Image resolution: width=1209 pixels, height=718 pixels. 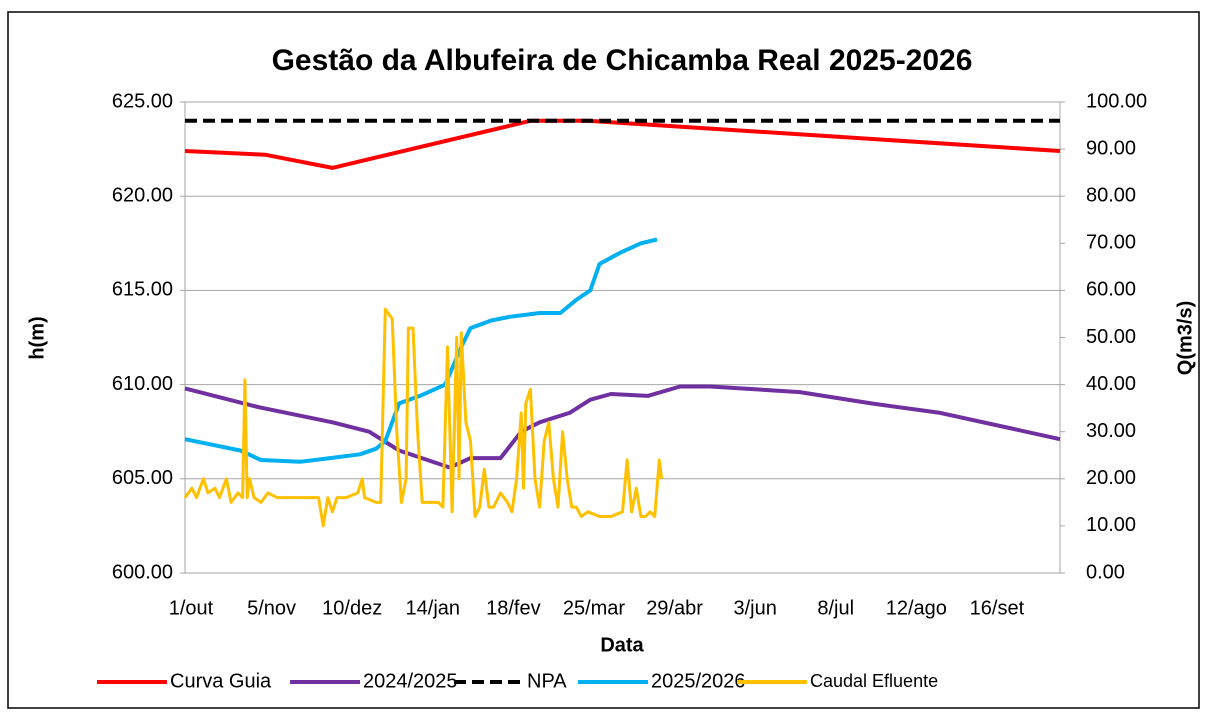 What do you see at coordinates (1111, 337) in the screenshot?
I see `y2-tick-label: 50.00` at bounding box center [1111, 337].